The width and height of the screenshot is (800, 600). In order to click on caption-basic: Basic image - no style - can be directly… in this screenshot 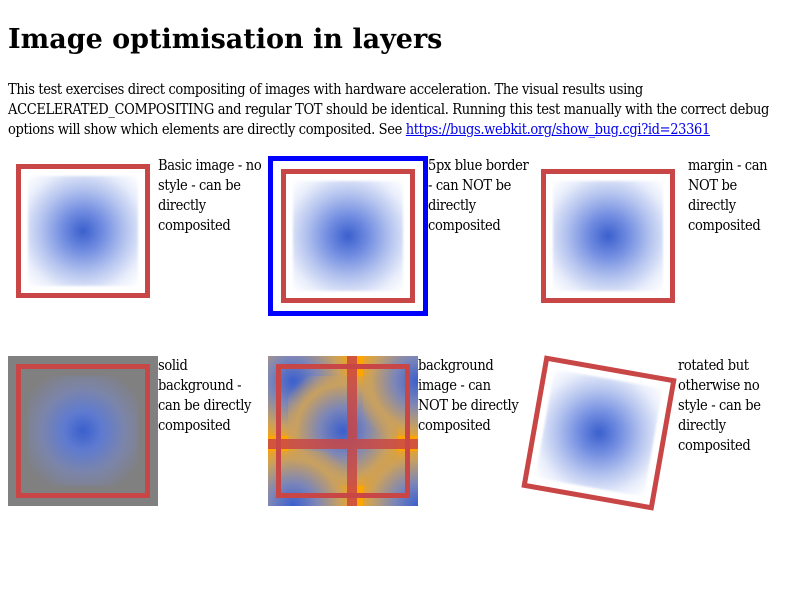, I will do `click(210, 196)`.